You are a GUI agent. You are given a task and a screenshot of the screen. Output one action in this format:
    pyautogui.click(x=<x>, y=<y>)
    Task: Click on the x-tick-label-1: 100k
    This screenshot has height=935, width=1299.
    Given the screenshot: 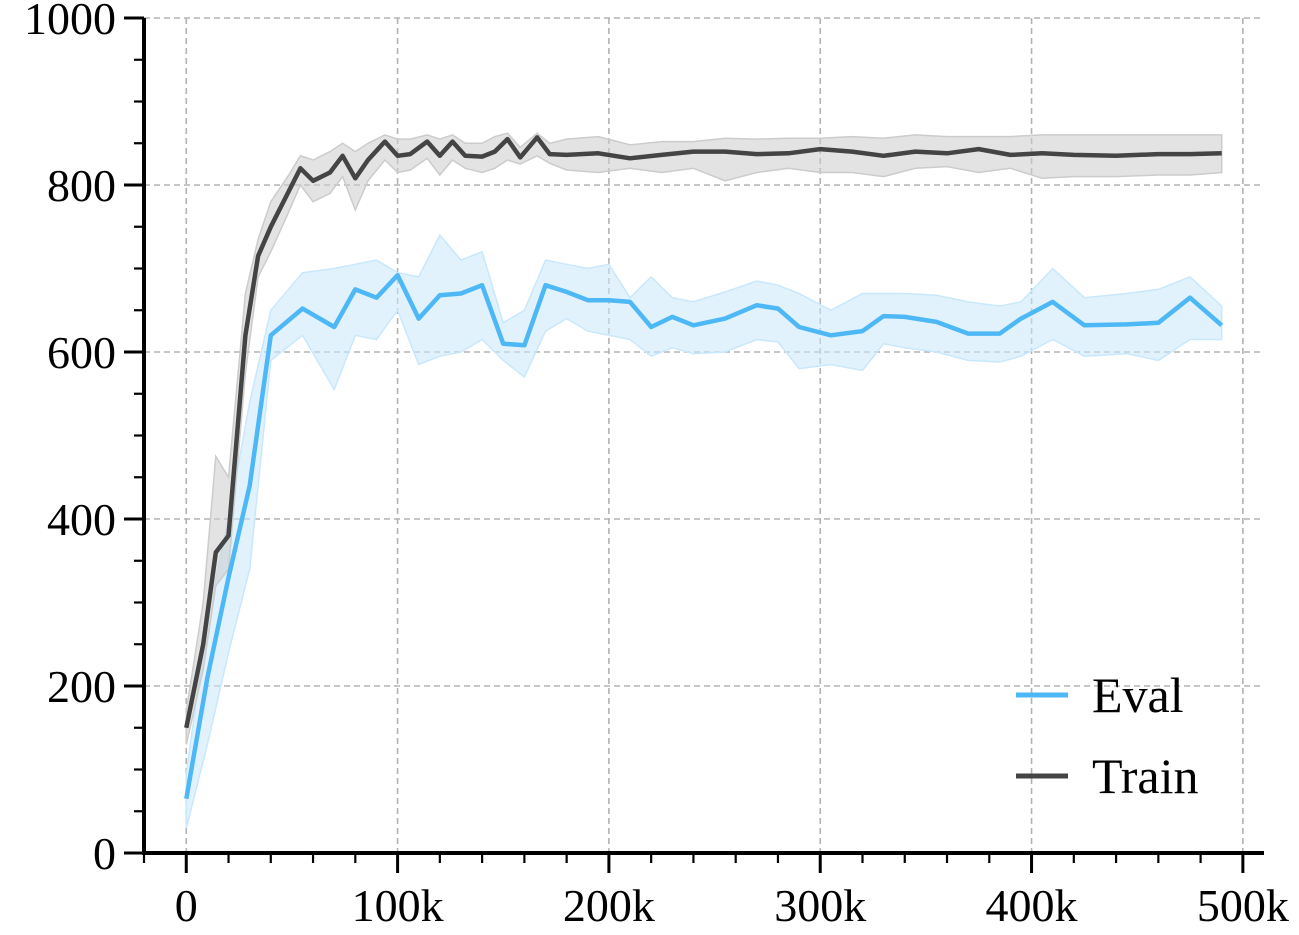 What is the action you would take?
    pyautogui.click(x=398, y=905)
    